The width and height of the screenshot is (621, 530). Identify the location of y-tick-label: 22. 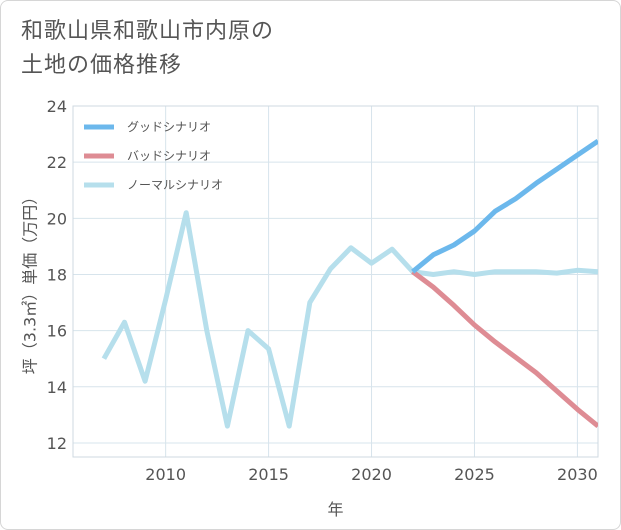
(57, 162).